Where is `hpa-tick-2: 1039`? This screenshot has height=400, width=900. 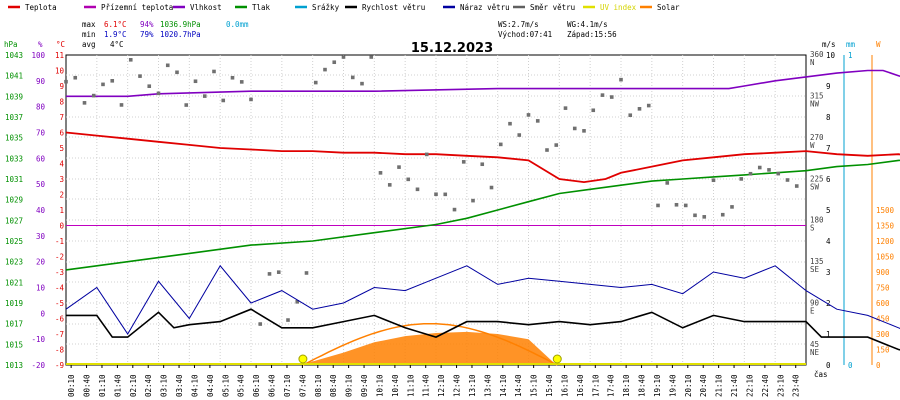
hpa-tick-2: 1039 is located at coordinates (14, 96).